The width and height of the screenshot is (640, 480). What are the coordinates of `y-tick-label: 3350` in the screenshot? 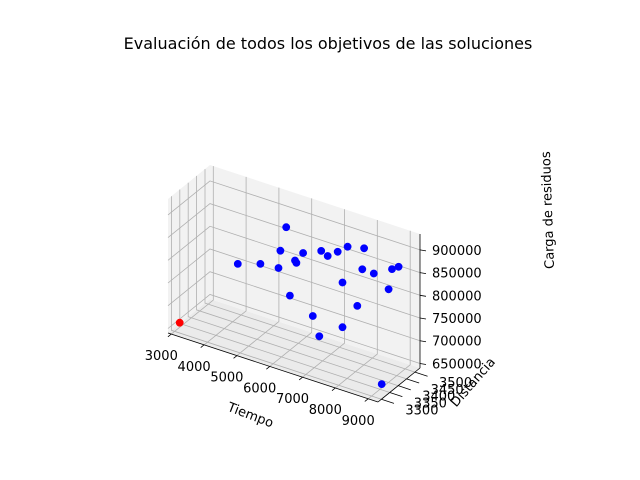 It's located at (430, 404).